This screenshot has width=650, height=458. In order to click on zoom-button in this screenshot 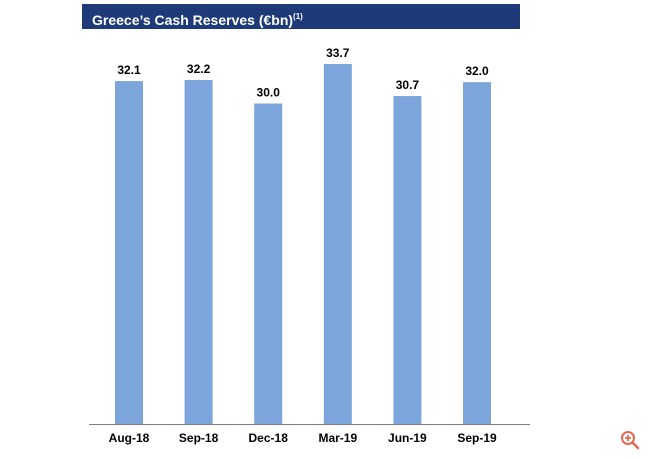, I will do `click(630, 440)`.